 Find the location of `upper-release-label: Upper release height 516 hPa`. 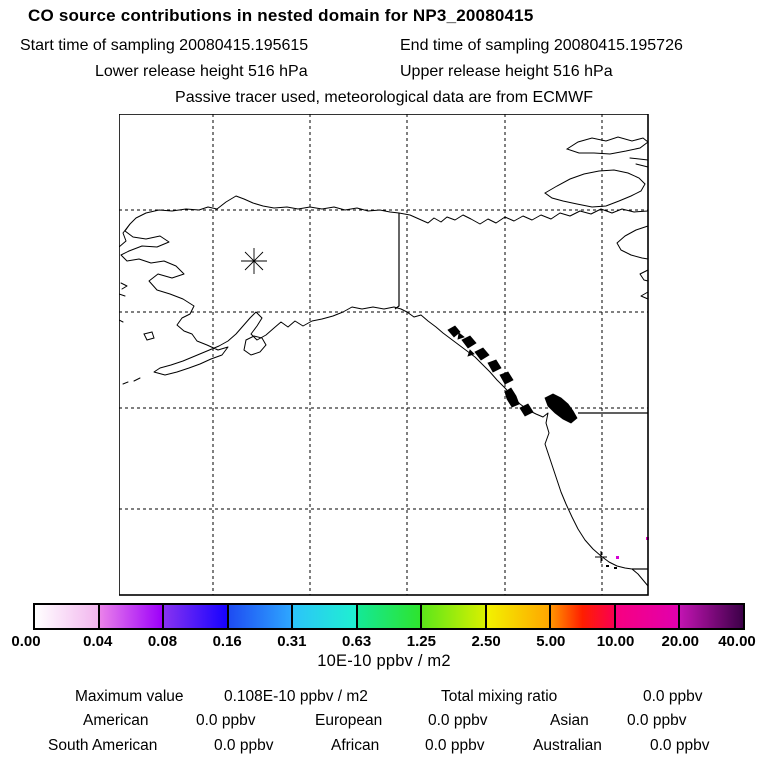

upper-release-label: Upper release height 516 hPa is located at coordinates (506, 71).